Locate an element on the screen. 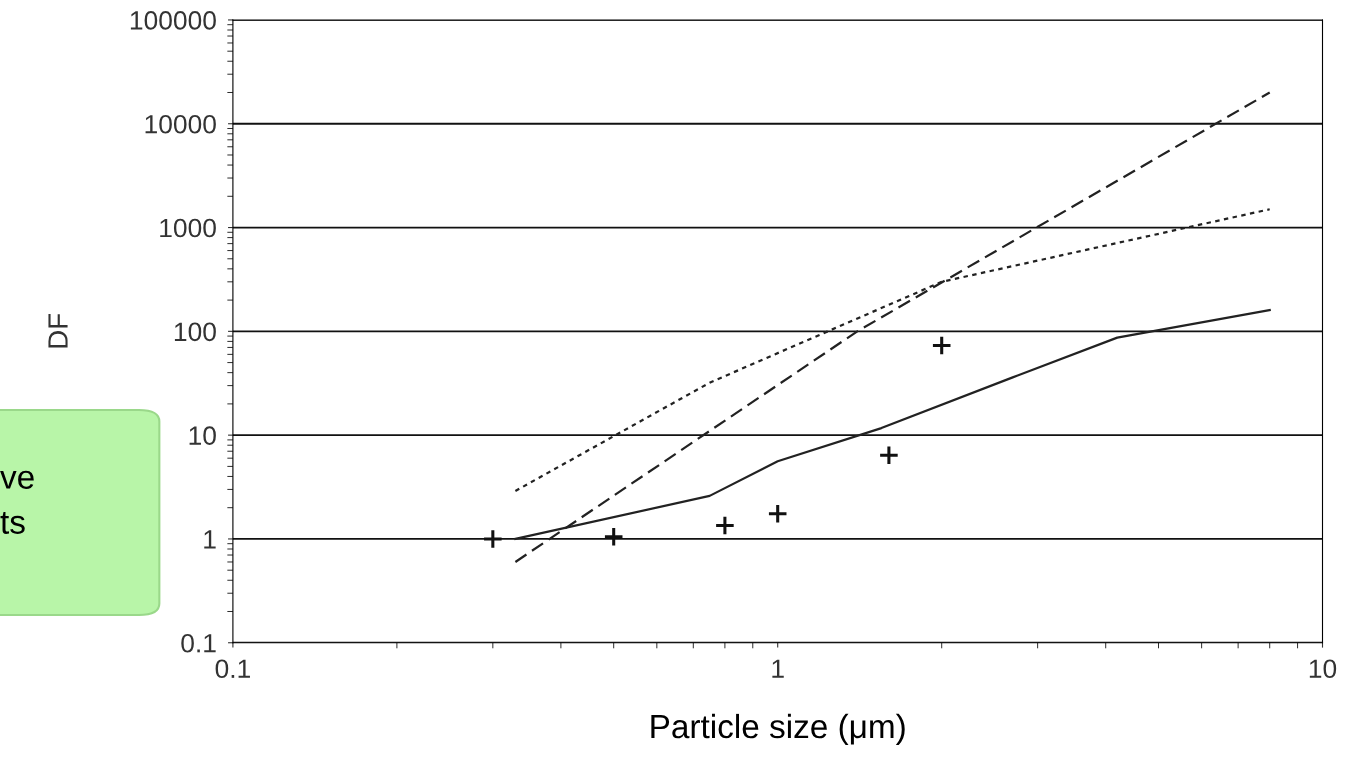  x-tick-label: 1 is located at coordinates (778, 668).